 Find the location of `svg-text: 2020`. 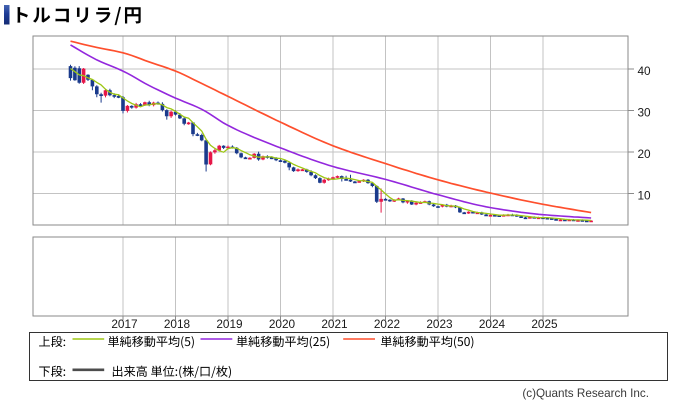

svg-text: 2020 is located at coordinates (282, 324).